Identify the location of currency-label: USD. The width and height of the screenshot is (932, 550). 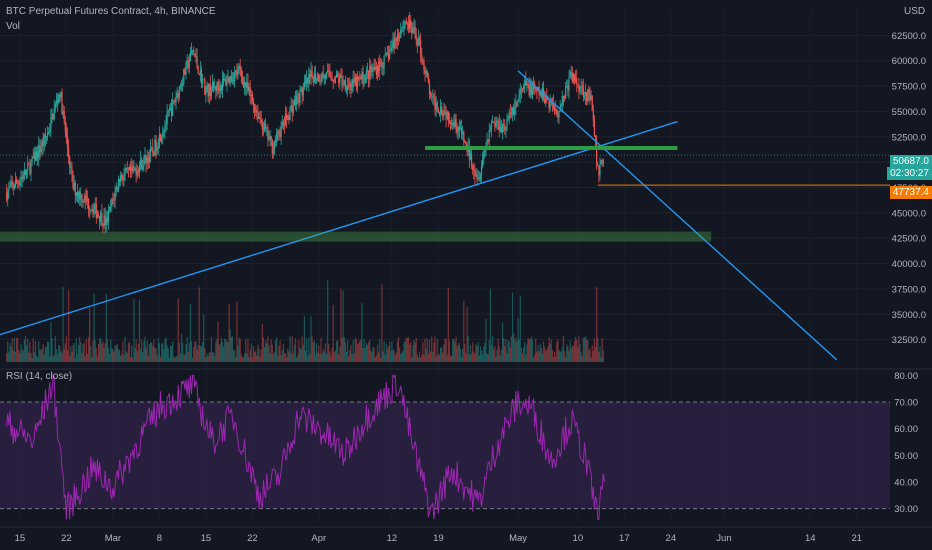
(915, 11).